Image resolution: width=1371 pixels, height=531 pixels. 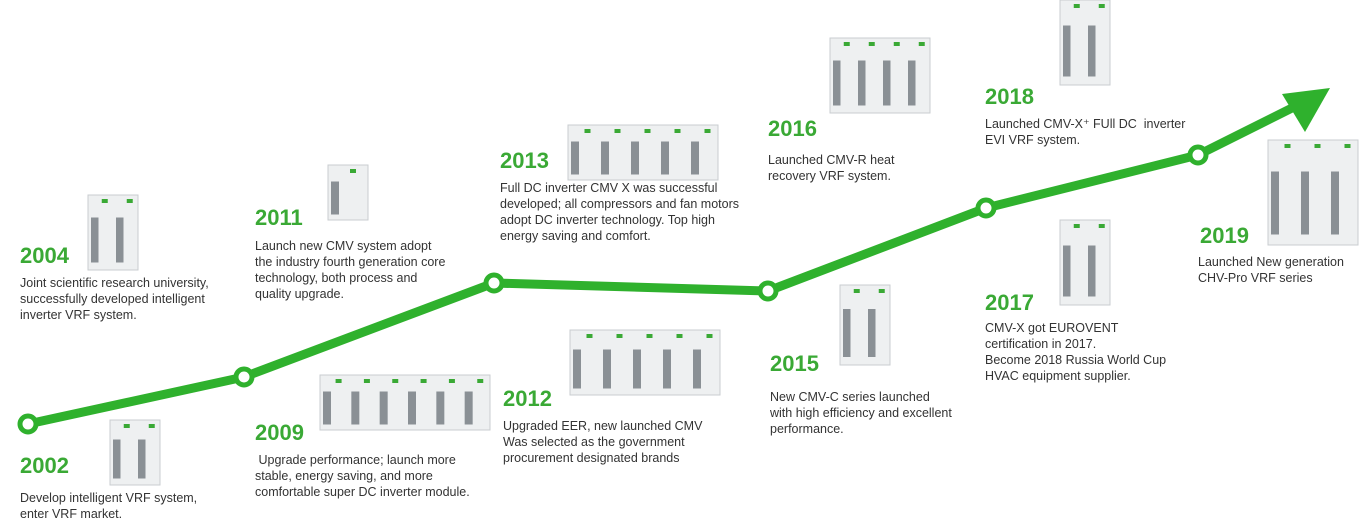 What do you see at coordinates (44, 255) in the screenshot?
I see `milestone-year: 2004` at bounding box center [44, 255].